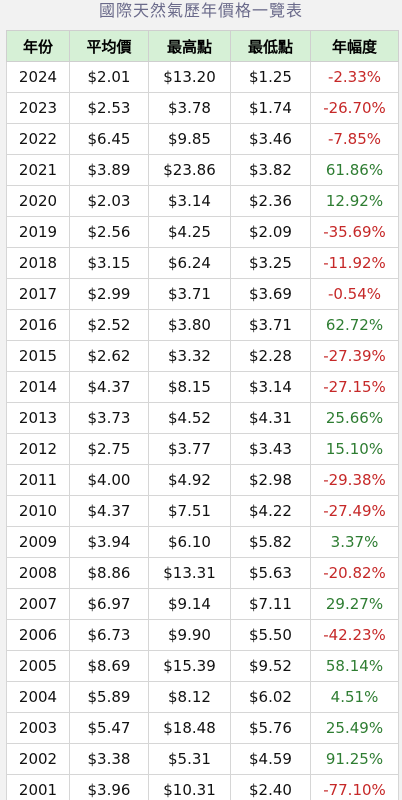 The width and height of the screenshot is (402, 800). I want to click on table-row: 2024 $2.01 $13.20 $1.25 -2.33%, so click(202, 77).